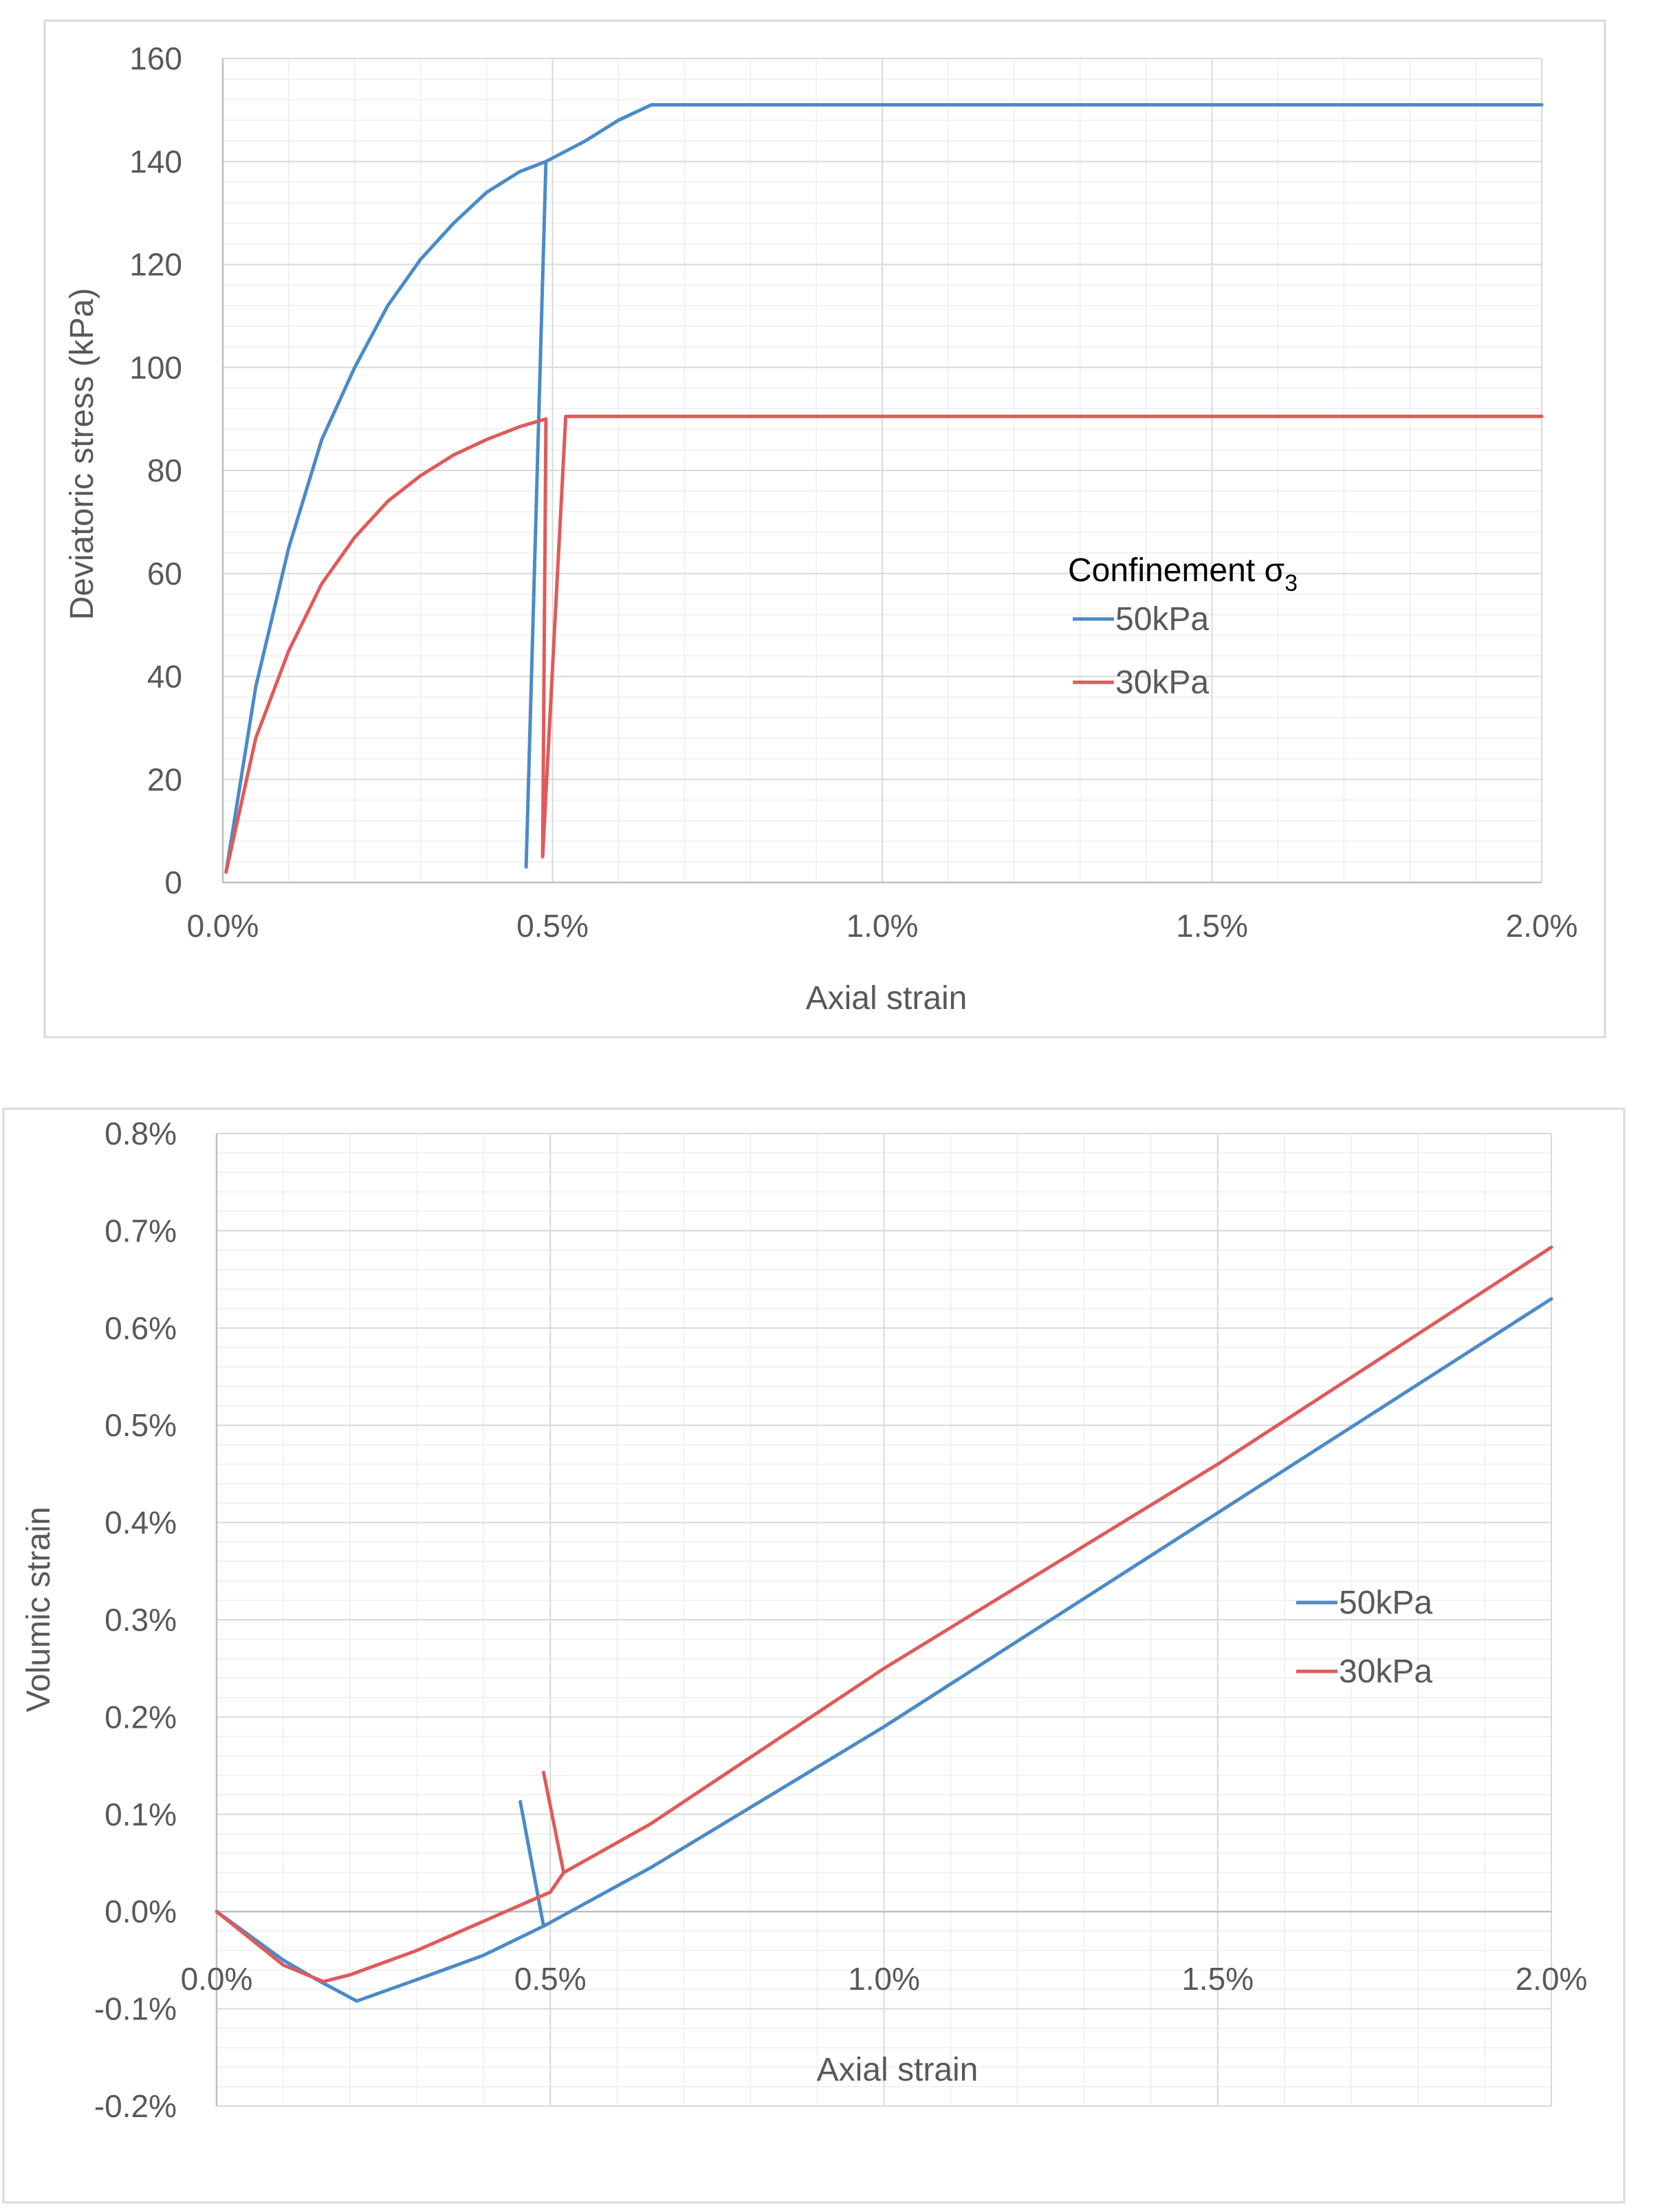 The image size is (1660, 2212). What do you see at coordinates (155, 162) in the screenshot?
I see `y-tick-label: 140` at bounding box center [155, 162].